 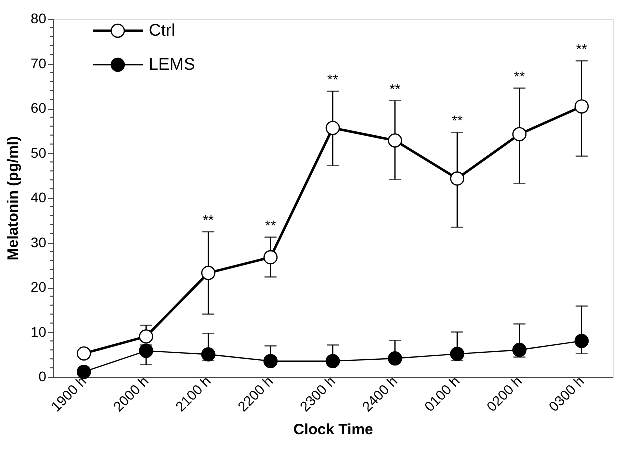 I want to click on x-axis-title: Clock Time, so click(x=334, y=430).